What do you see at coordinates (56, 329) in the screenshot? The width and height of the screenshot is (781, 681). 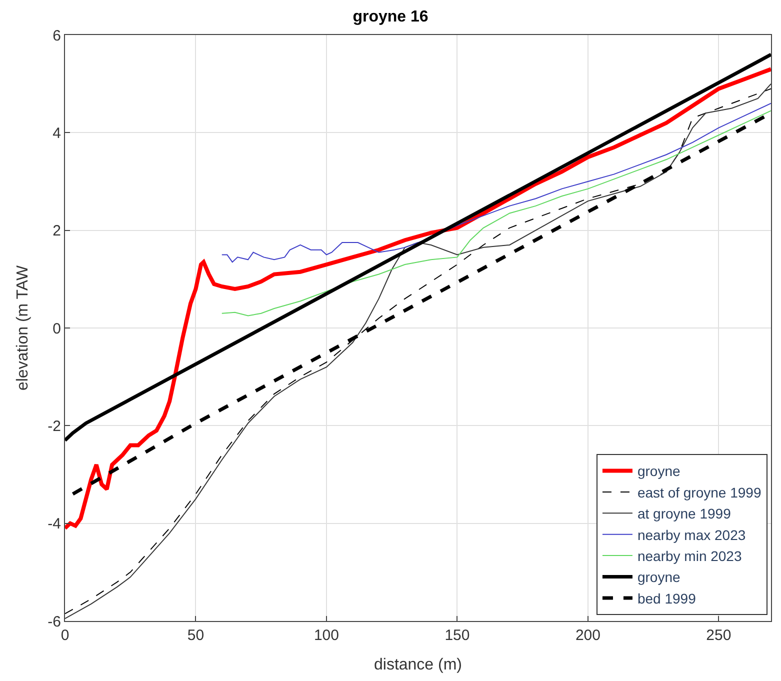 I see `y-tick-label: 0` at bounding box center [56, 329].